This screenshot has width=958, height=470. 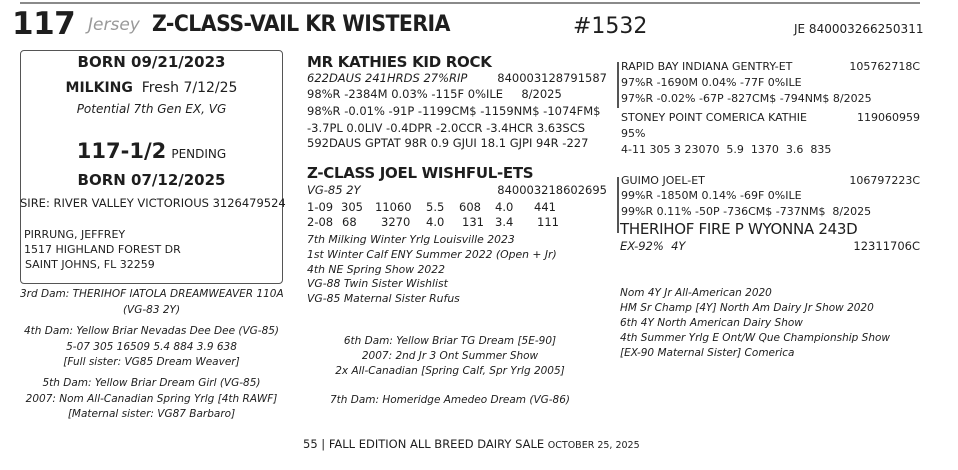 I want to click on dam-dam-name: THERIHOF FIRE P WYONNA 243D, so click(x=739, y=229).